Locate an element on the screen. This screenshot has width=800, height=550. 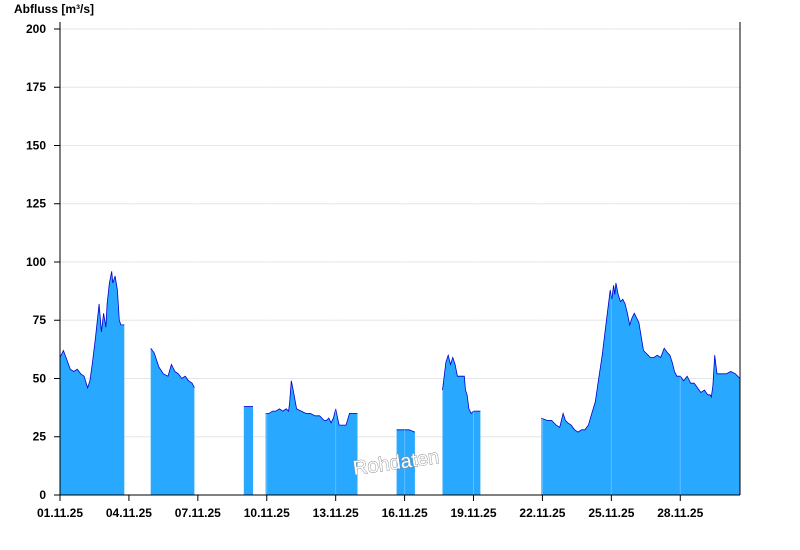
x-tick-label: 28.11.25 is located at coordinates (680, 513).